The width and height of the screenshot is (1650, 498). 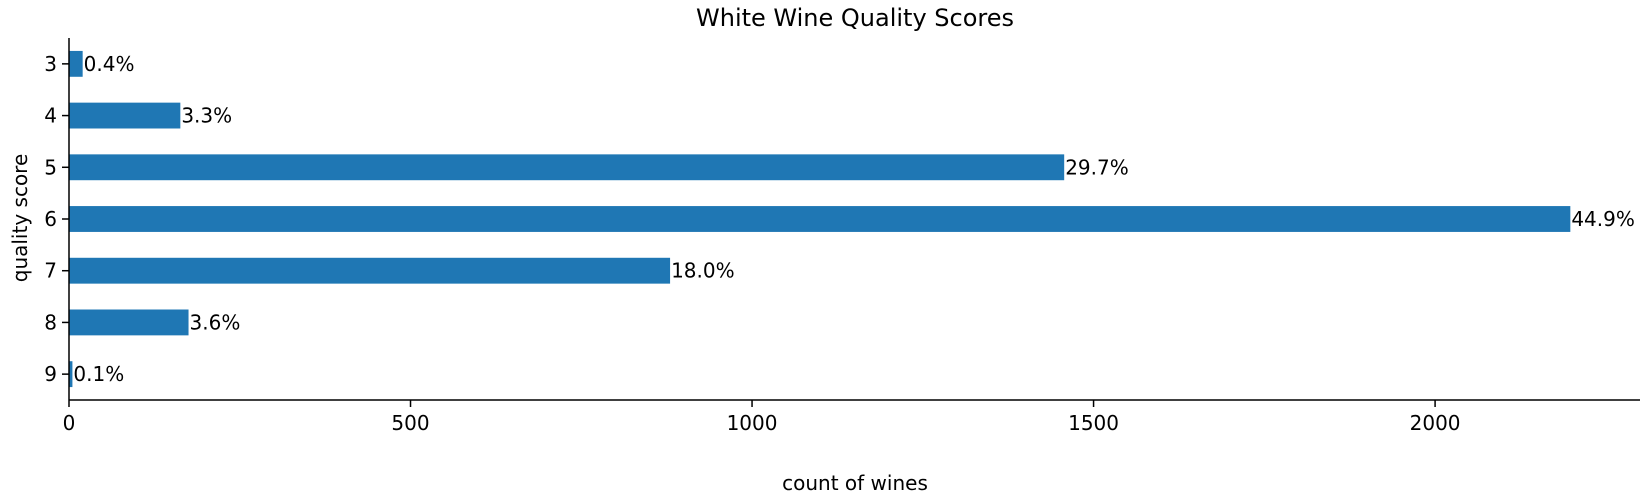 I want to click on x-tick-label-1000: 1000, so click(x=752, y=423).